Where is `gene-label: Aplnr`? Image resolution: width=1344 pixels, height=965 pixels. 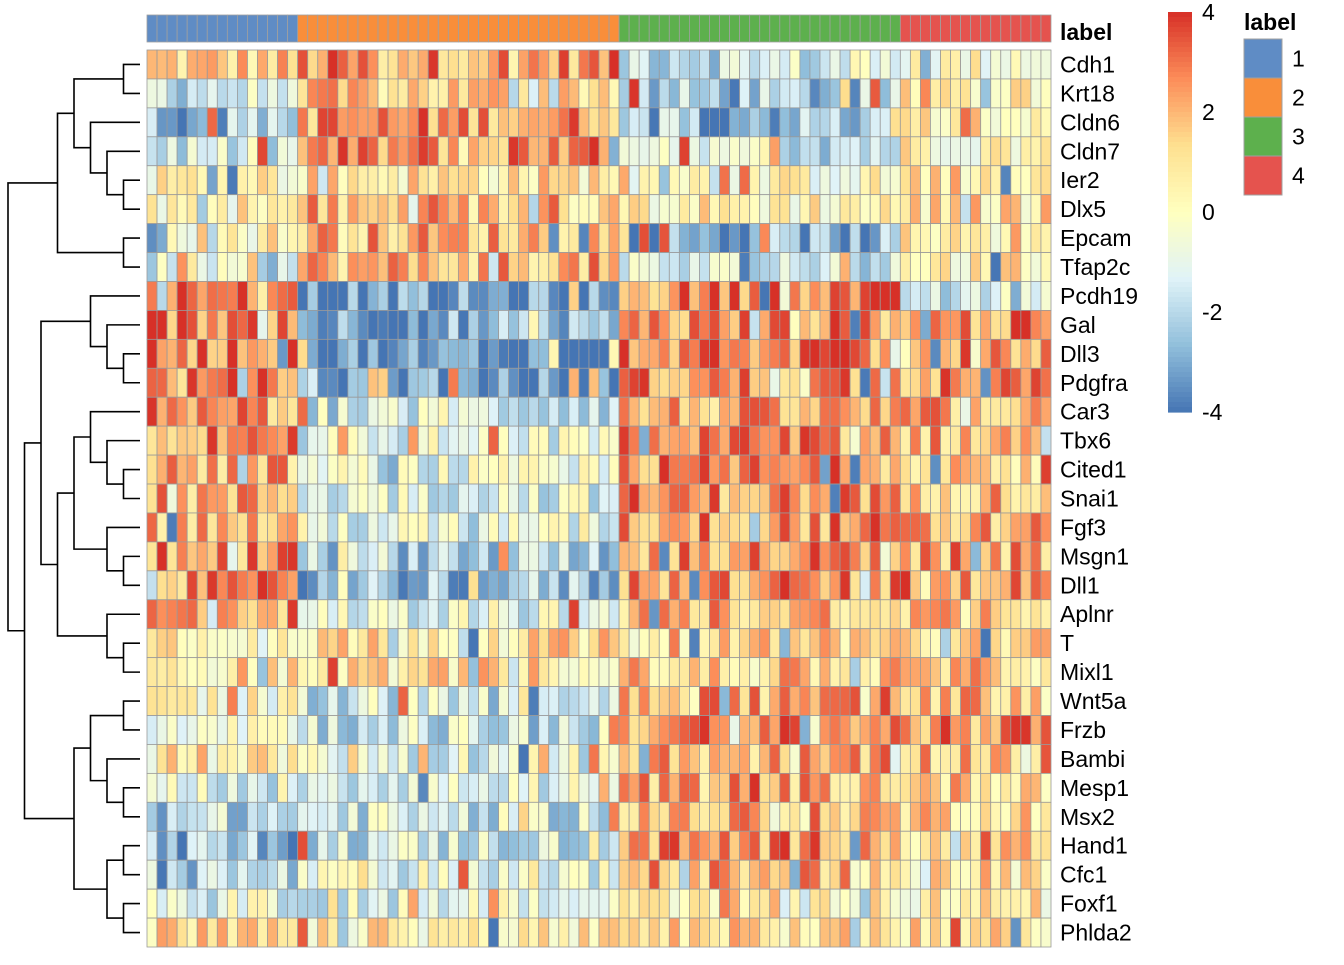 gene-label: Aplnr is located at coordinates (1087, 614).